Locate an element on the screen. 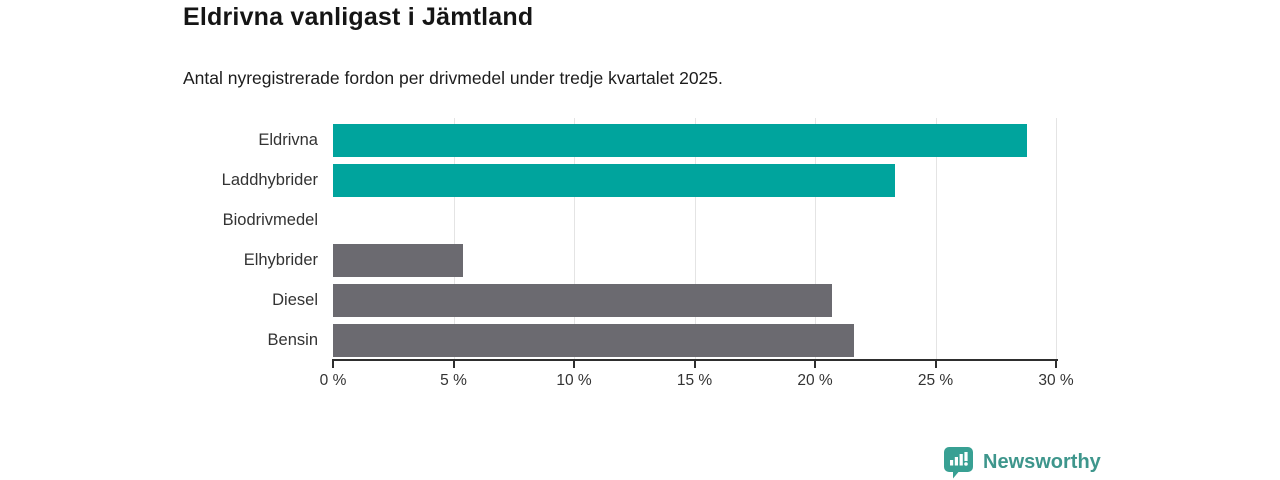 This screenshot has width=1280, height=480. x-axis-tick-label: 25 % is located at coordinates (935, 380).